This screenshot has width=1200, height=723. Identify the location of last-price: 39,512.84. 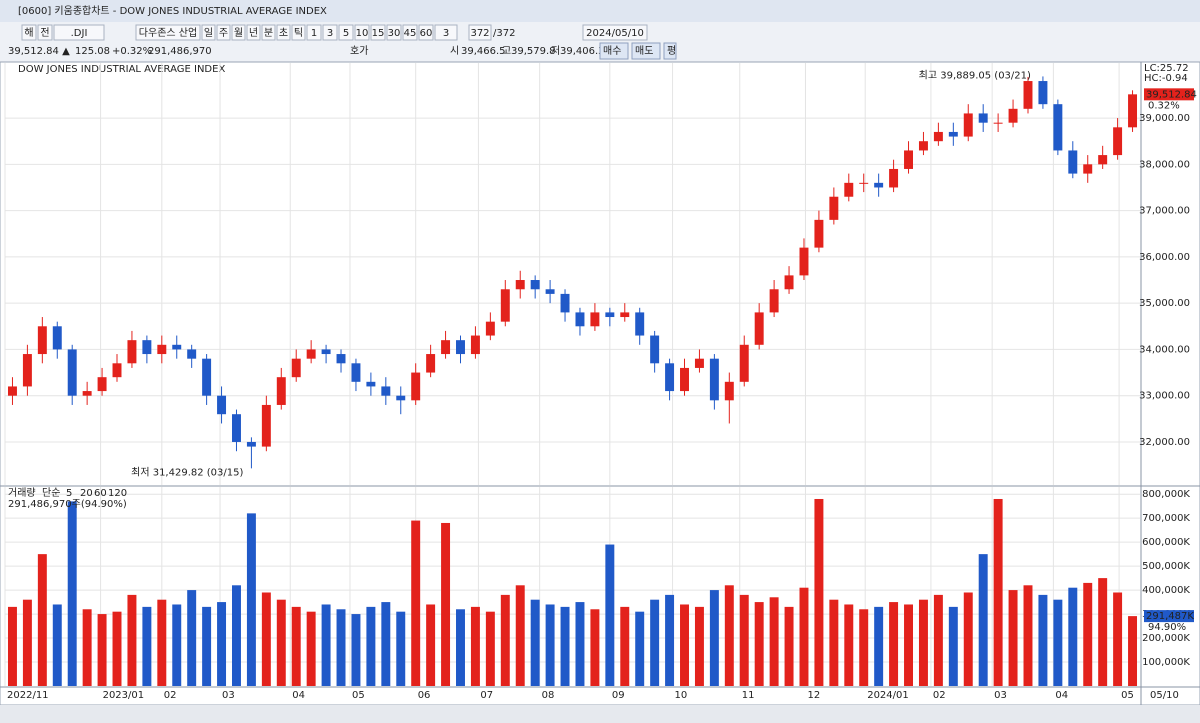
(1171, 94).